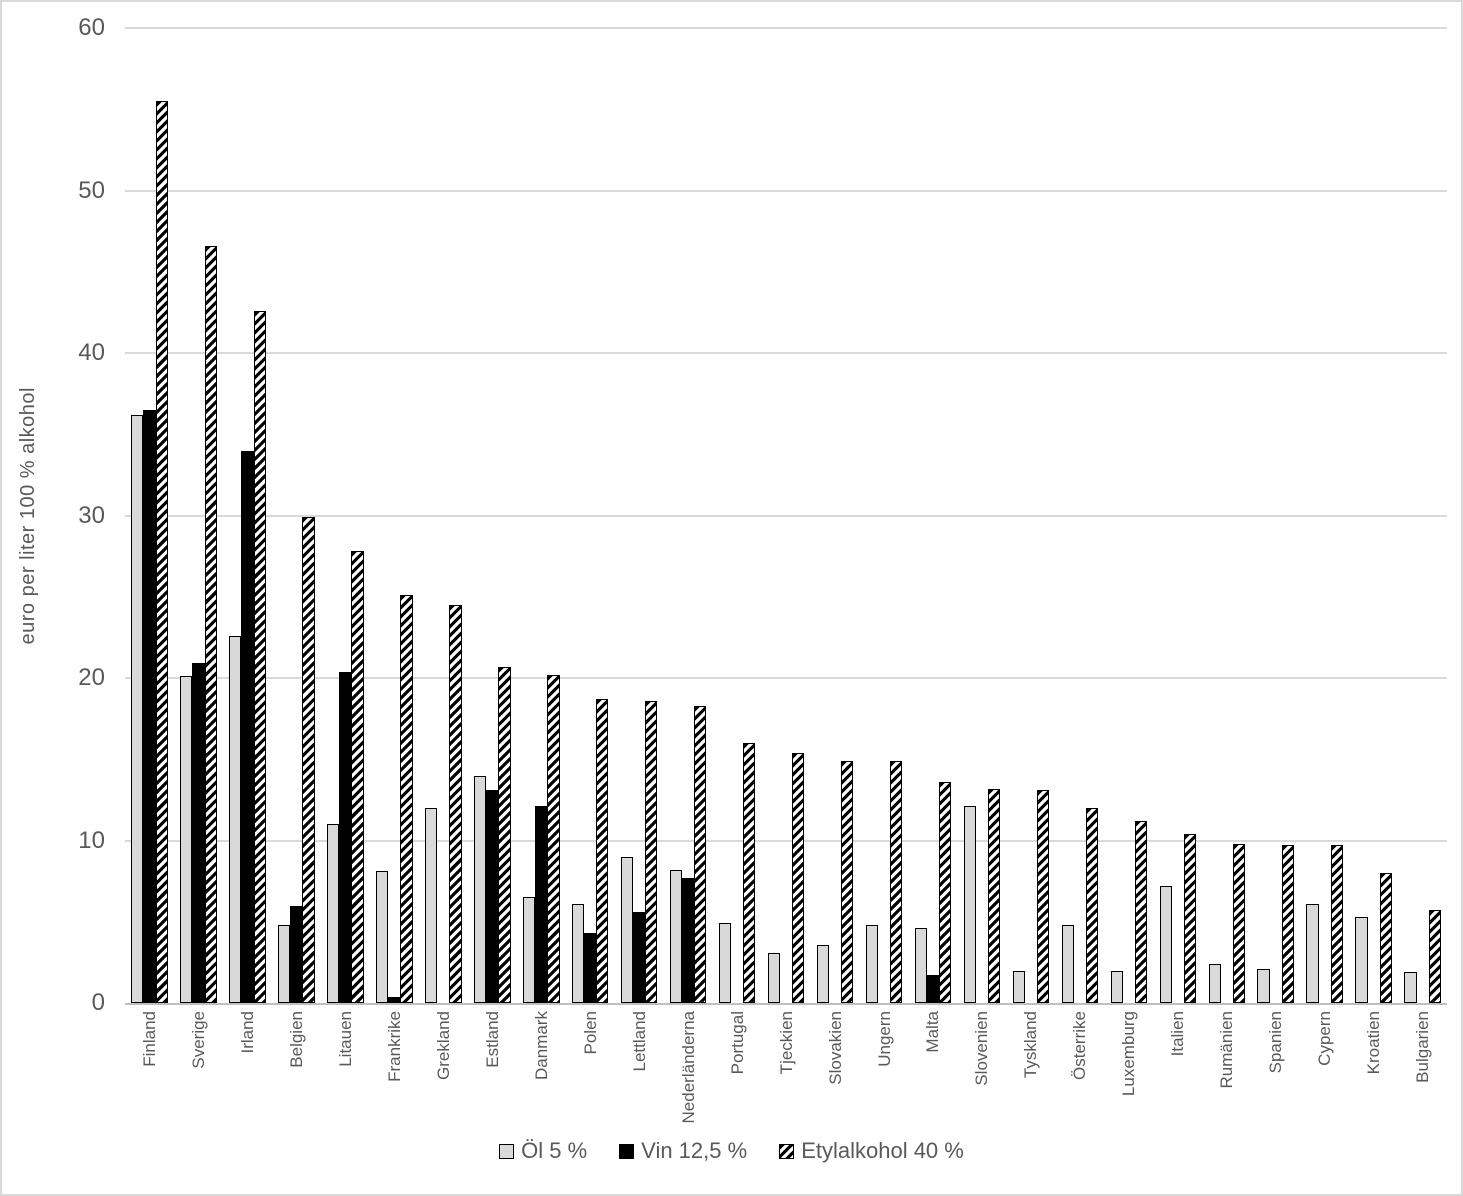 The width and height of the screenshot is (1463, 1196). What do you see at coordinates (694, 1150) in the screenshot?
I see `legend-label-wine: Vin 12,5 %` at bounding box center [694, 1150].